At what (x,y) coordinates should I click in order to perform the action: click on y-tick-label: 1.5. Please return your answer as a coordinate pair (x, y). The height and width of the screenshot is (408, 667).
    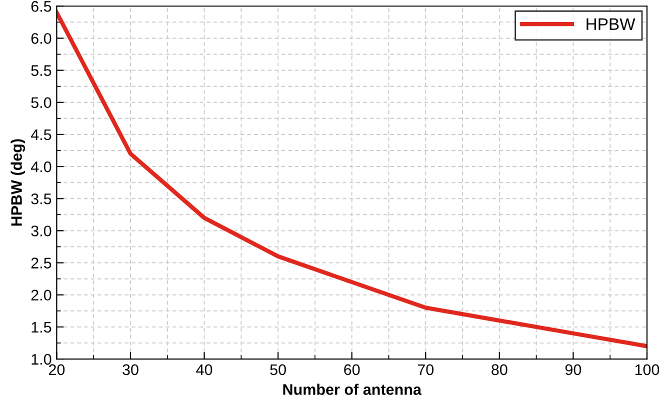
    Looking at the image, I should click on (42, 327).